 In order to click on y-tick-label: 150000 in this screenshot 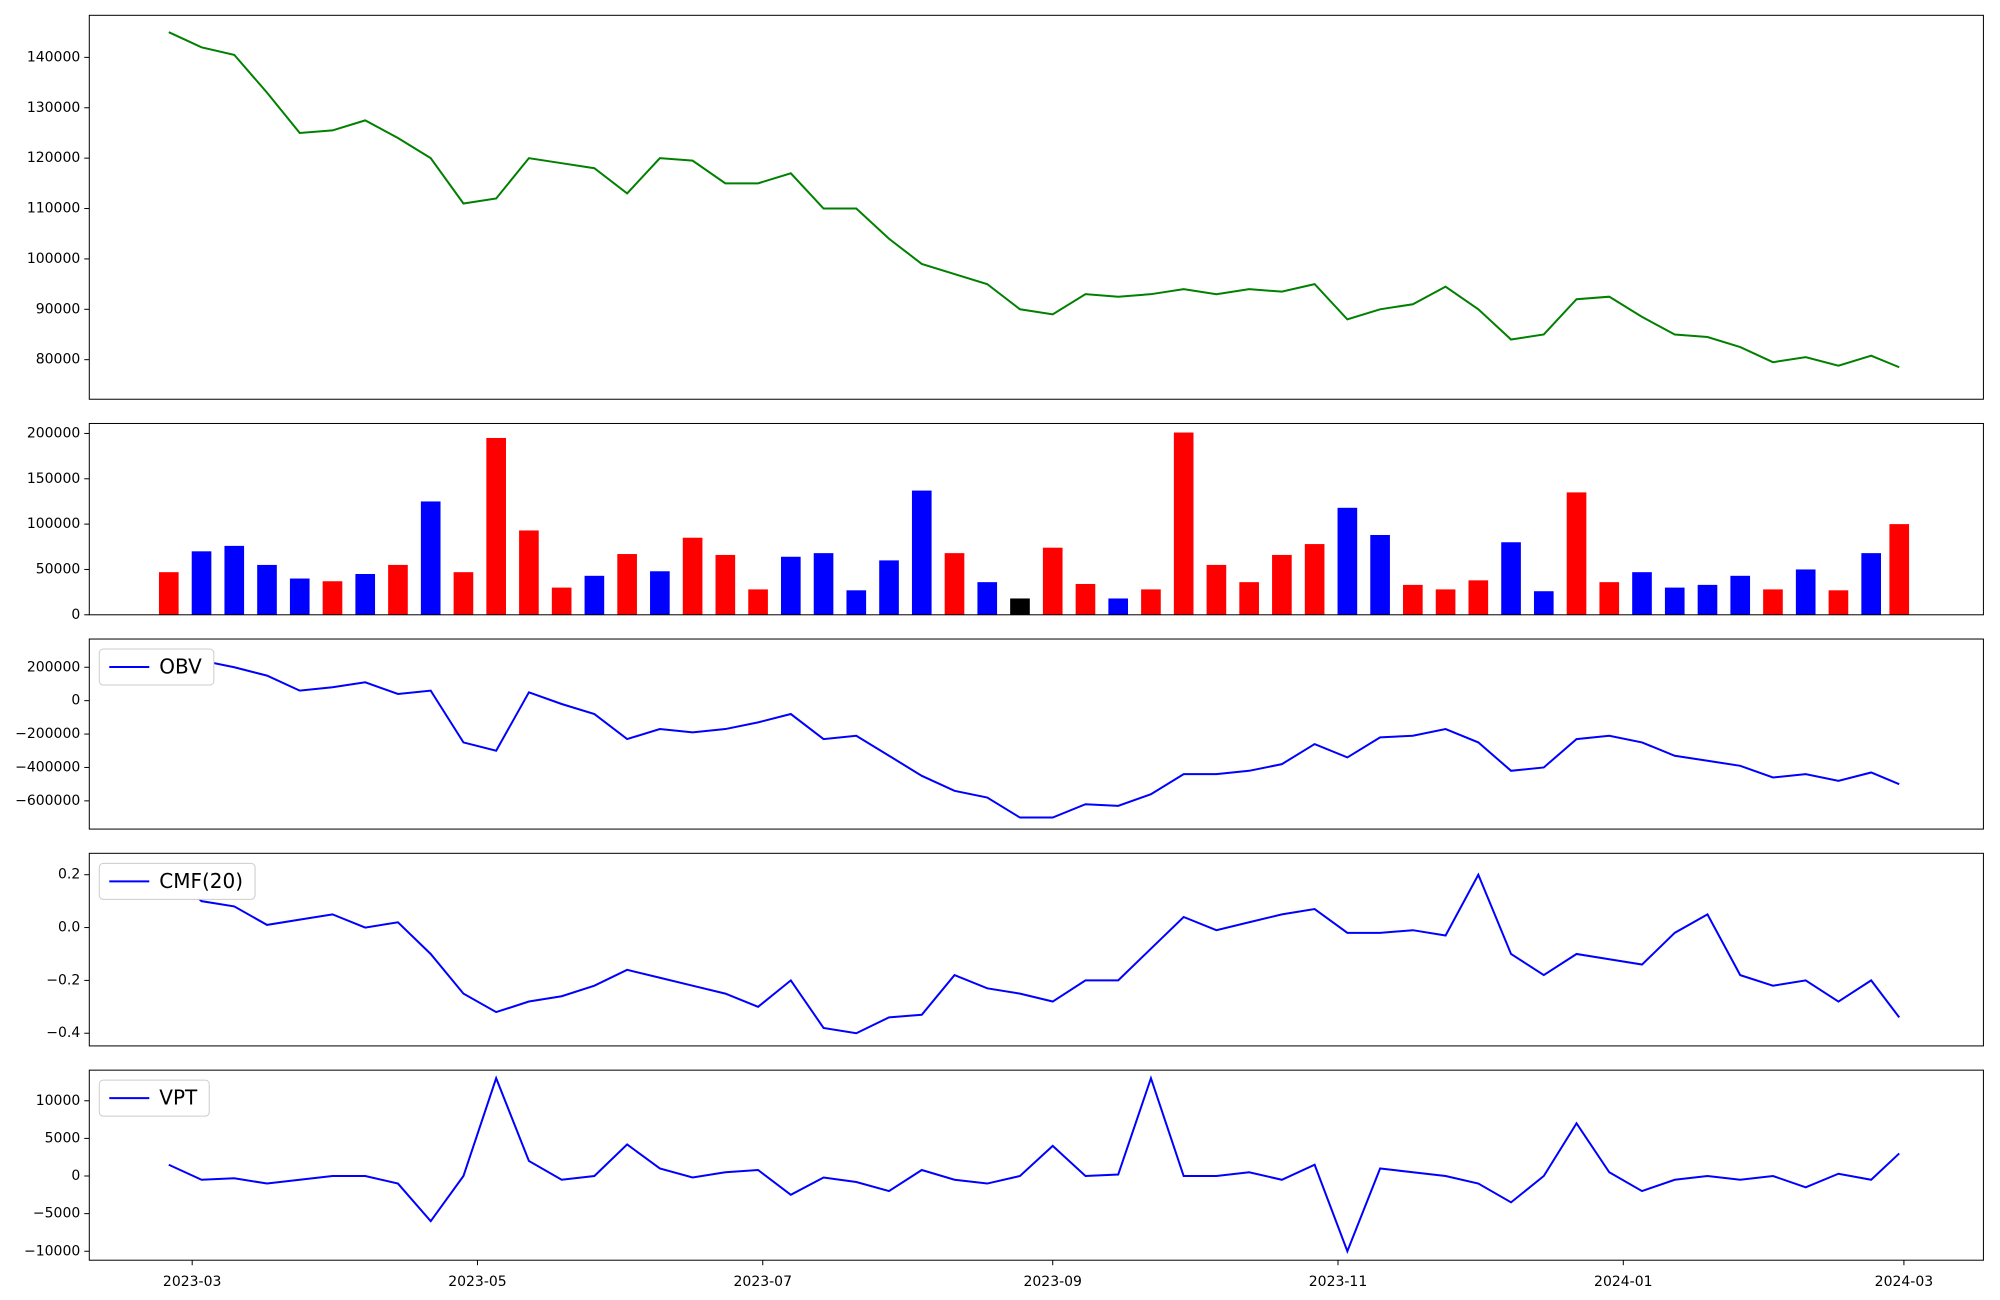, I will do `click(53, 479)`.